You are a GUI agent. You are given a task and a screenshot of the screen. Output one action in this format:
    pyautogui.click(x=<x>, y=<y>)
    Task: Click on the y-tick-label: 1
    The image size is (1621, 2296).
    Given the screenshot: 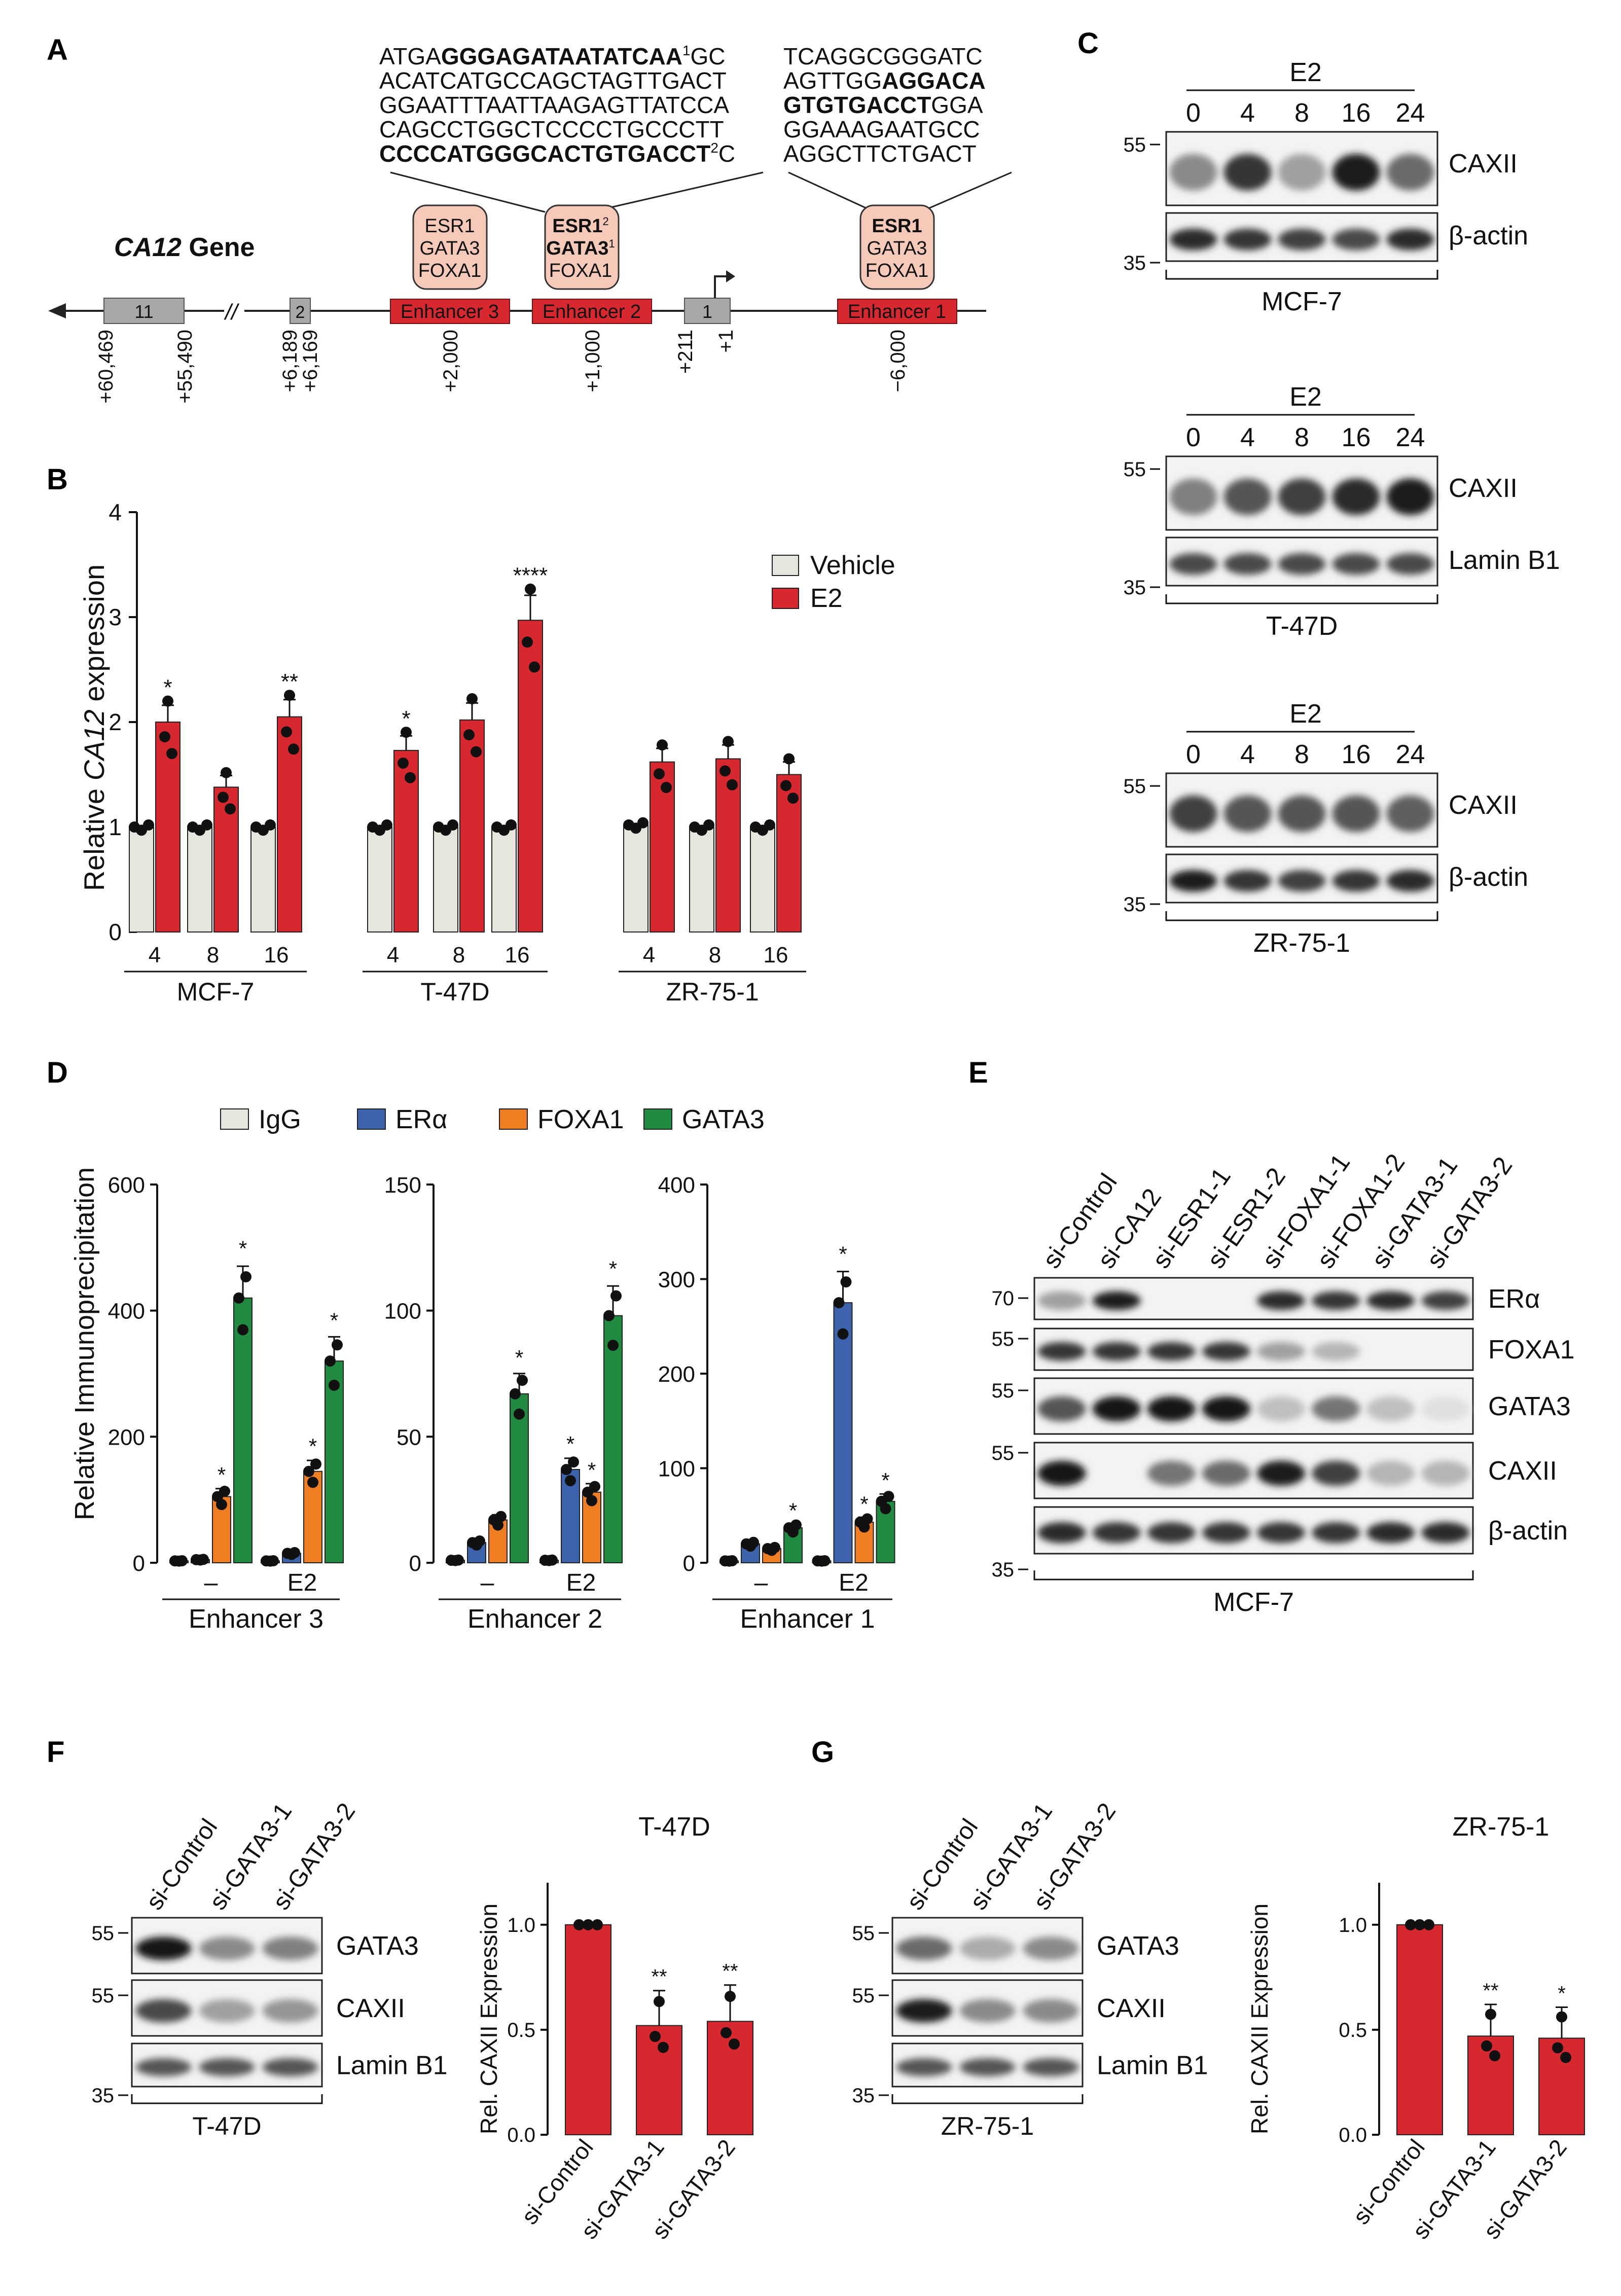 What is the action you would take?
    pyautogui.click(x=115, y=827)
    